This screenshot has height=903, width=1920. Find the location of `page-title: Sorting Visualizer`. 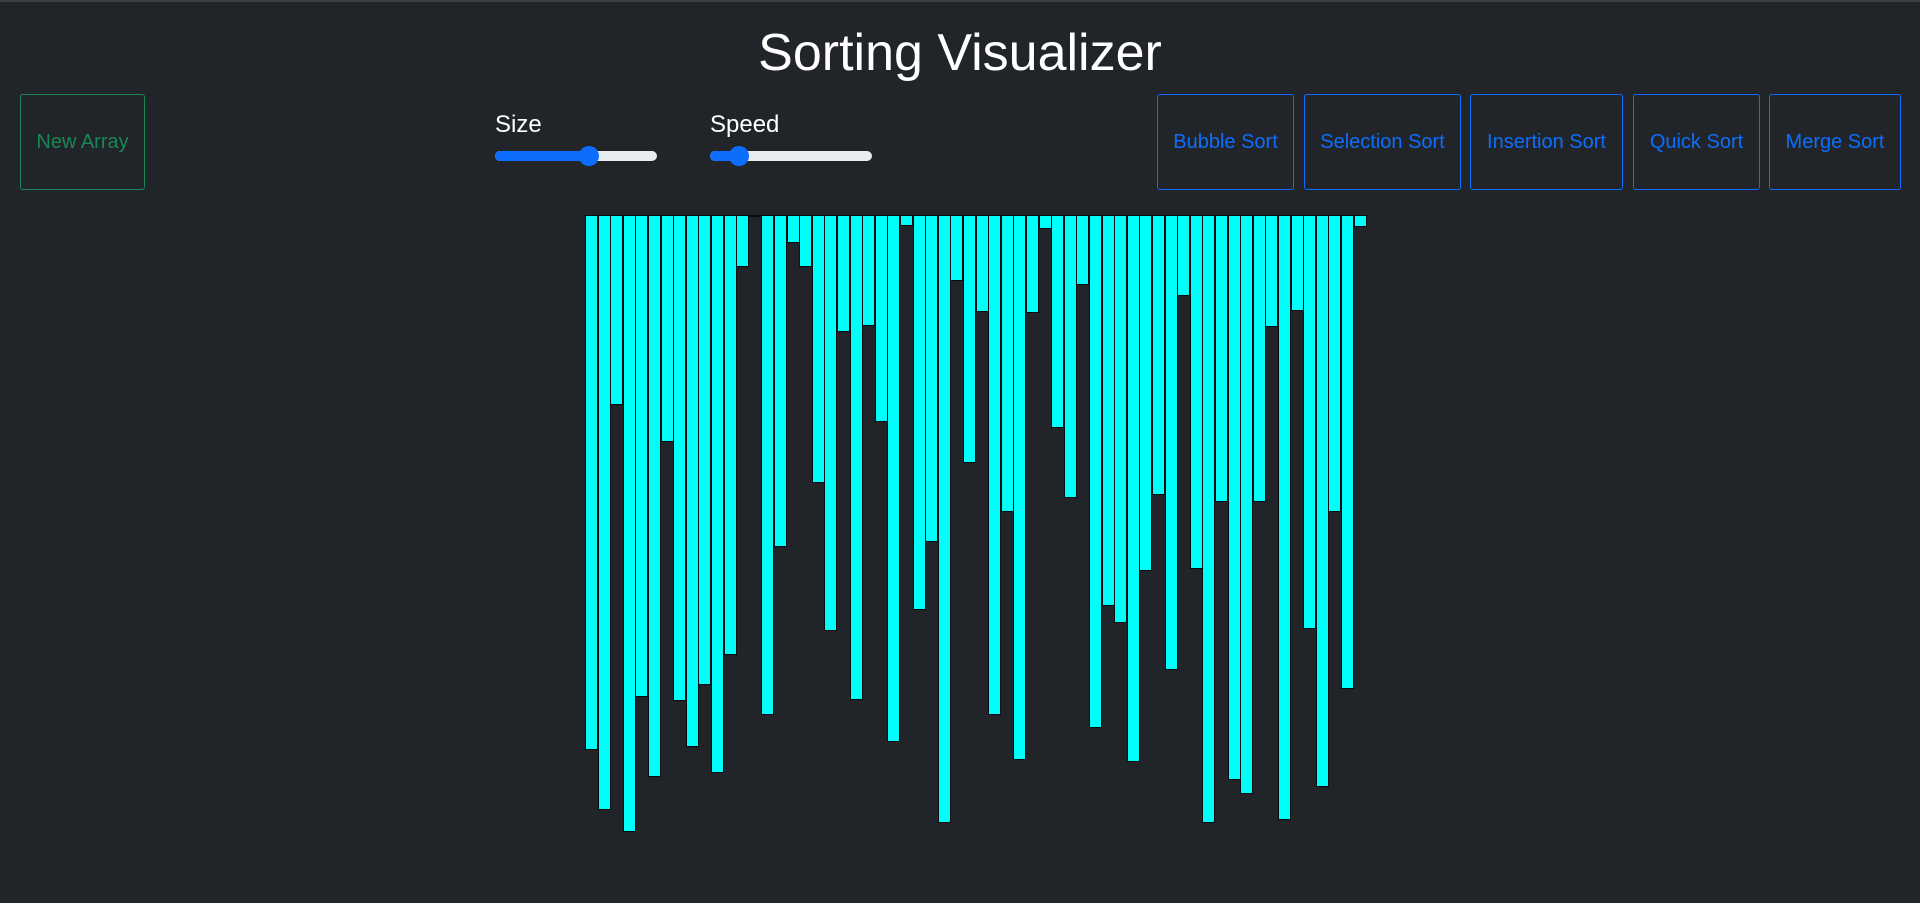

page-title: Sorting Visualizer is located at coordinates (960, 53).